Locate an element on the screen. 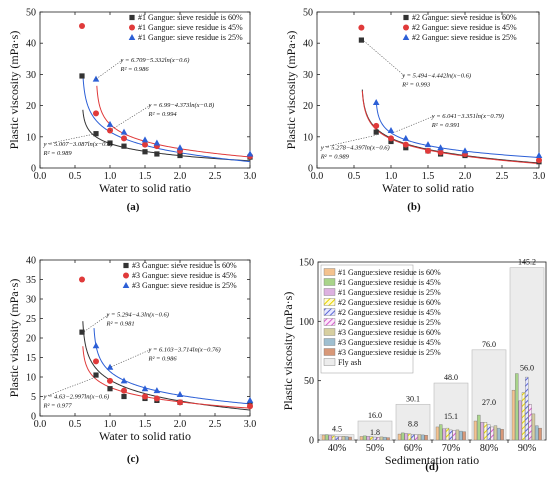  legend-entry: #2 Gangue:sieve residue is 45% is located at coordinates (389, 312).